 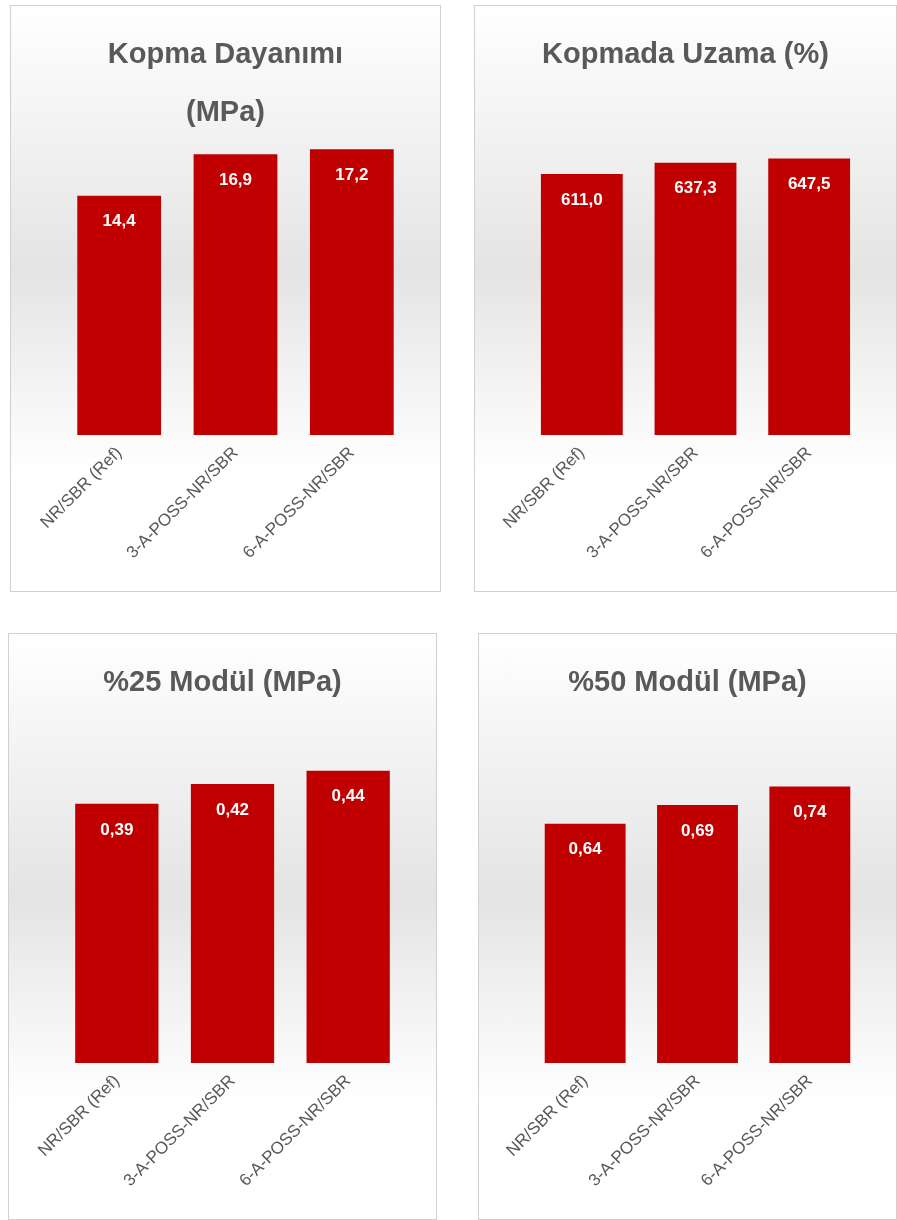 What do you see at coordinates (225, 82) in the screenshot?
I see `chart-title: Kopma Dayanımı (MPa)` at bounding box center [225, 82].